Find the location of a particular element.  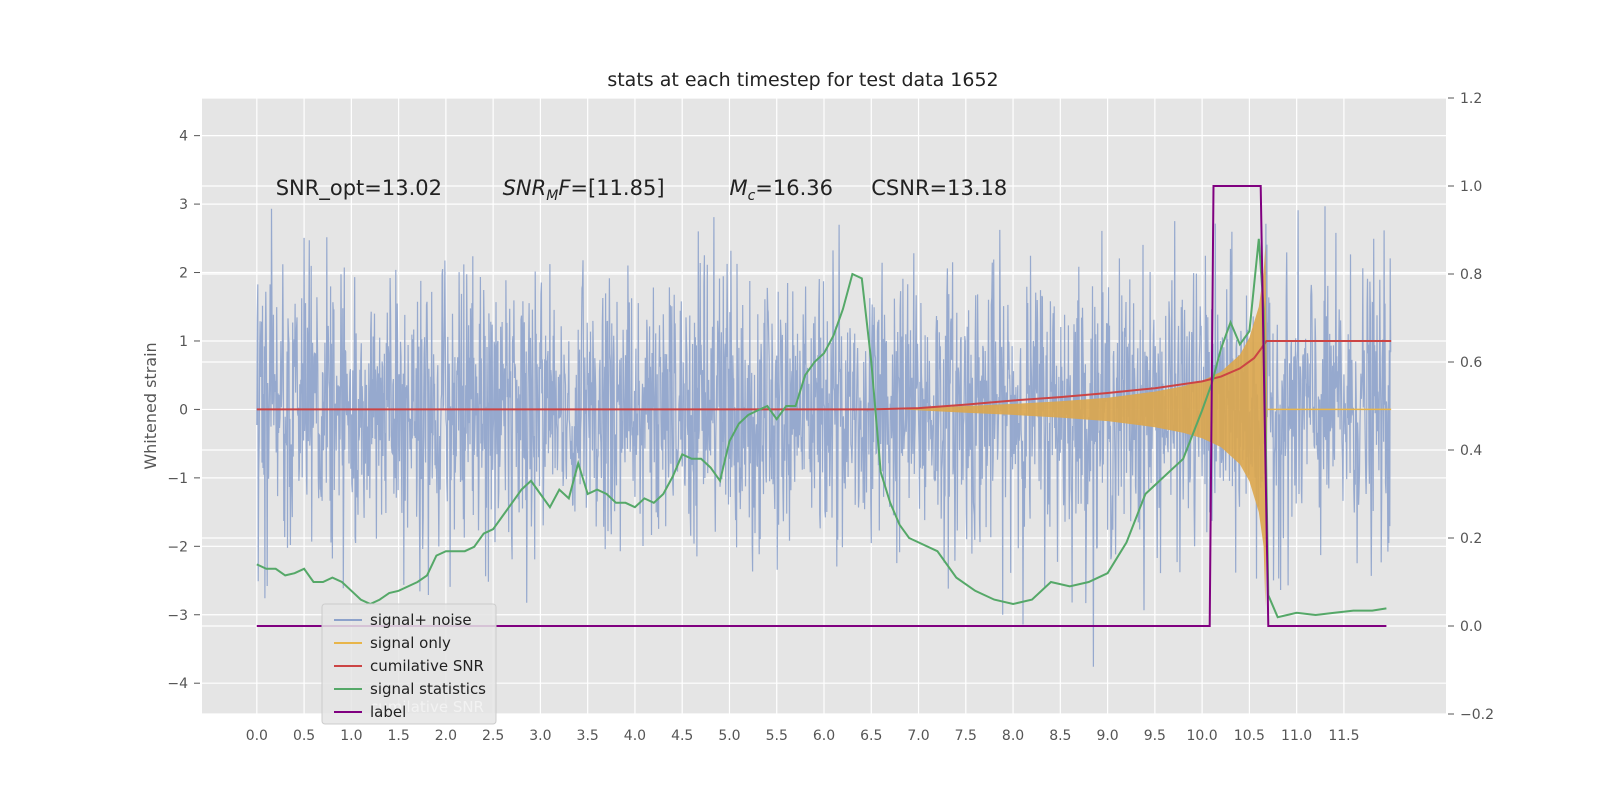

legend-entry: cumilative SNR is located at coordinates (427, 666).